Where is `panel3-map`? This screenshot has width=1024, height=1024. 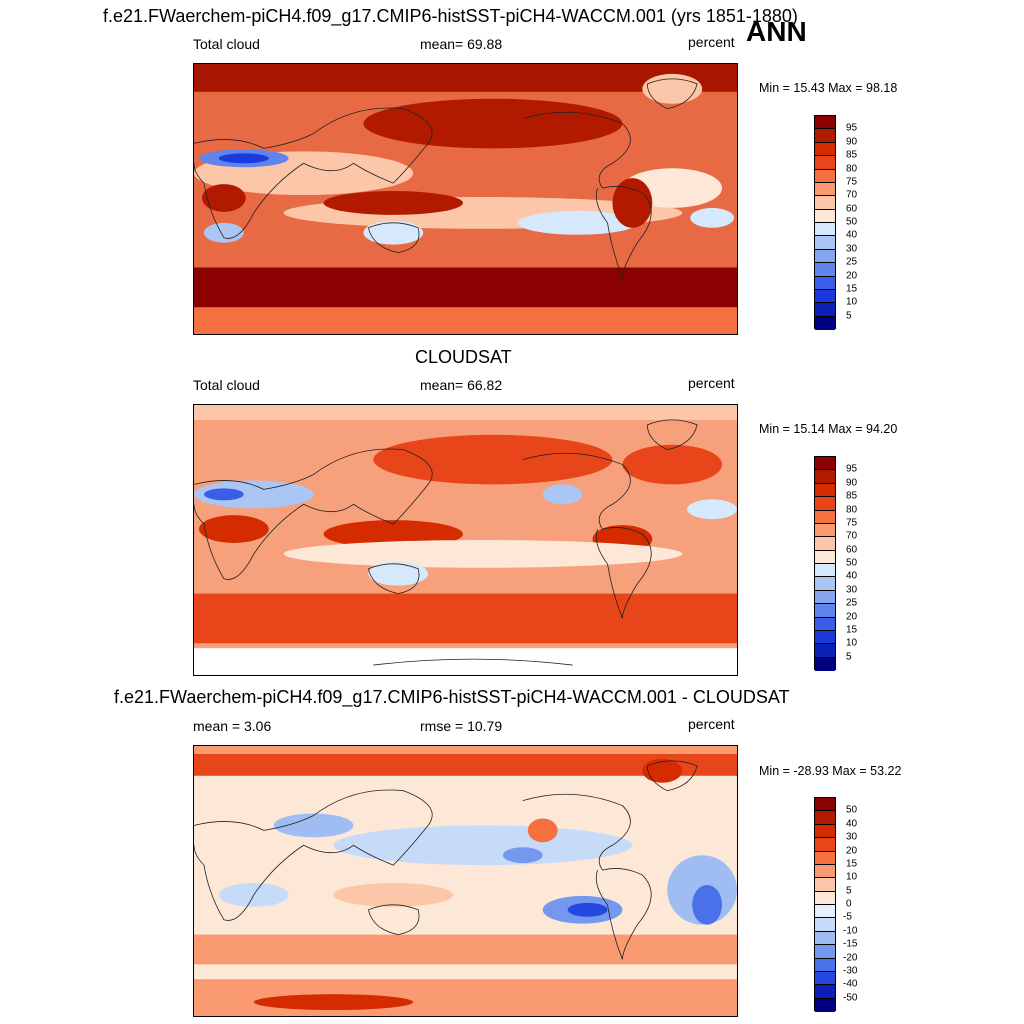
panel3-map is located at coordinates (465, 881).